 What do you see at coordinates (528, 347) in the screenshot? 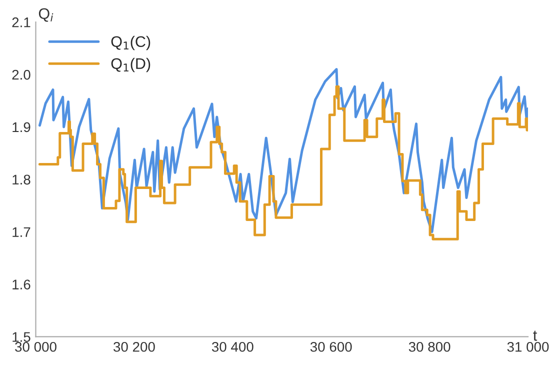
I see `x-tick-label: 31 000` at bounding box center [528, 347].